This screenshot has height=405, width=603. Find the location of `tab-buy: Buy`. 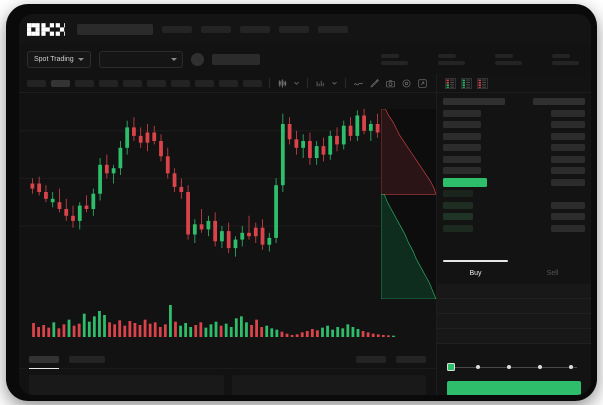

tab-buy: Buy is located at coordinates (475, 271).